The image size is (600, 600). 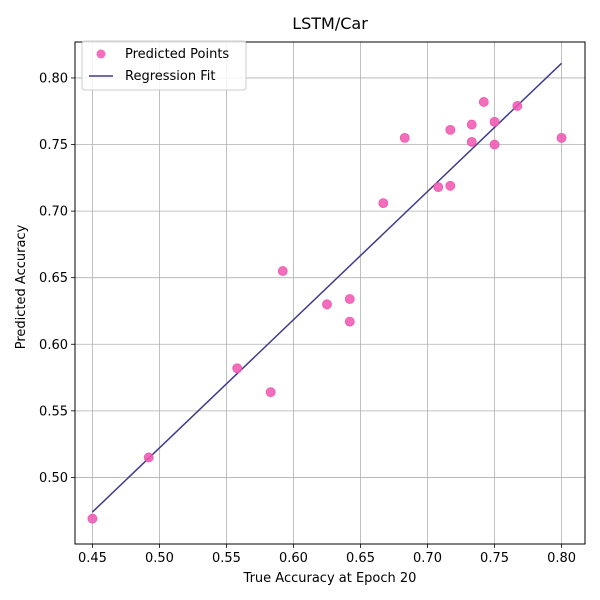 What do you see at coordinates (101, 54) in the screenshot?
I see `legend-marker-predicted-points` at bounding box center [101, 54].